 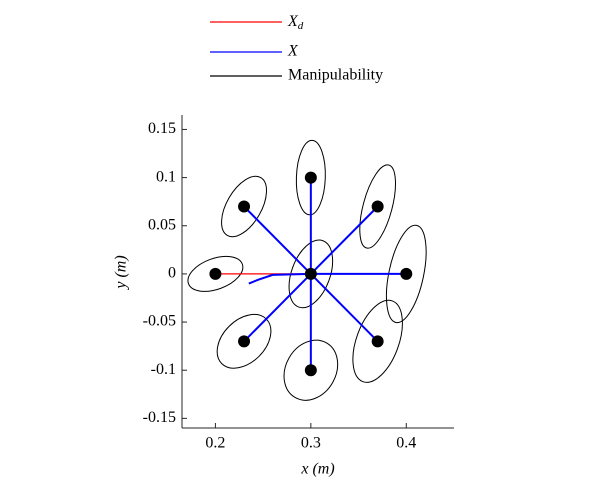 What do you see at coordinates (335, 75) in the screenshot?
I see `legend-label: Manipulability` at bounding box center [335, 75].